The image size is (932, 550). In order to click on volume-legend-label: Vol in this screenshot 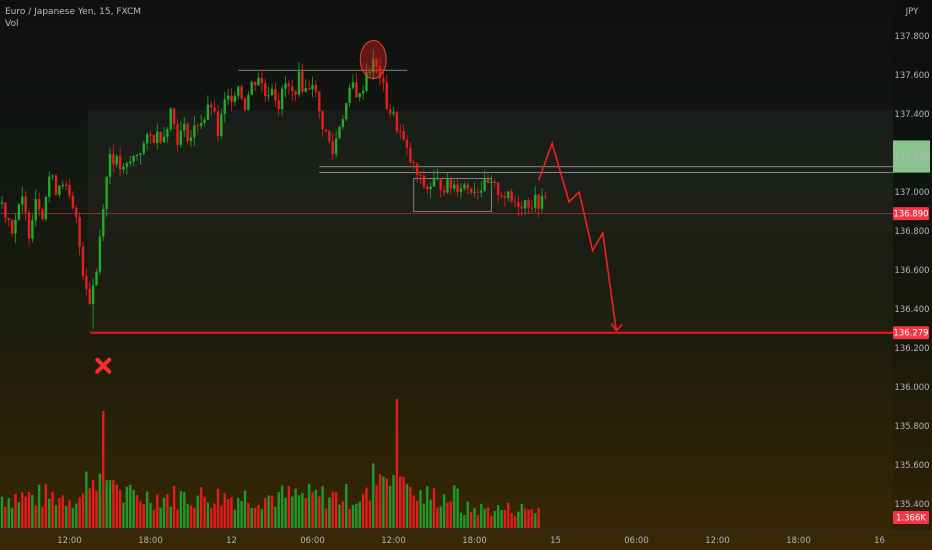, I will do `click(12, 24)`.